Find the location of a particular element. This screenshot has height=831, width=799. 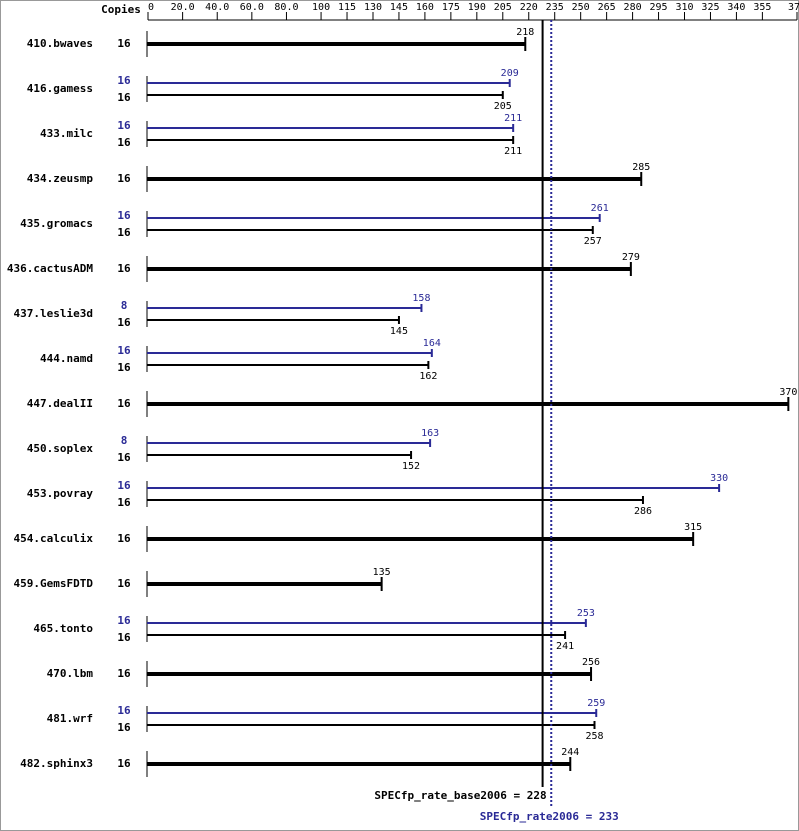

x-tick-label: 355 is located at coordinates (762, 7).